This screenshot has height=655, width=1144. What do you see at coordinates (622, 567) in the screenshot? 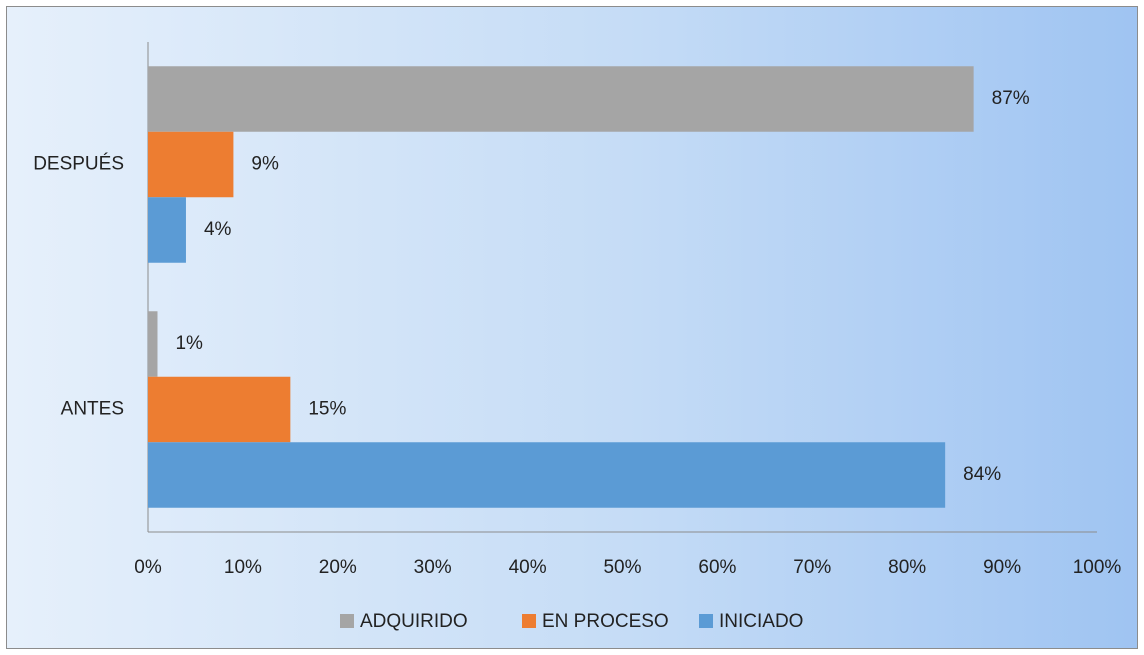
I see `x-tick-label: 50%` at bounding box center [622, 567].